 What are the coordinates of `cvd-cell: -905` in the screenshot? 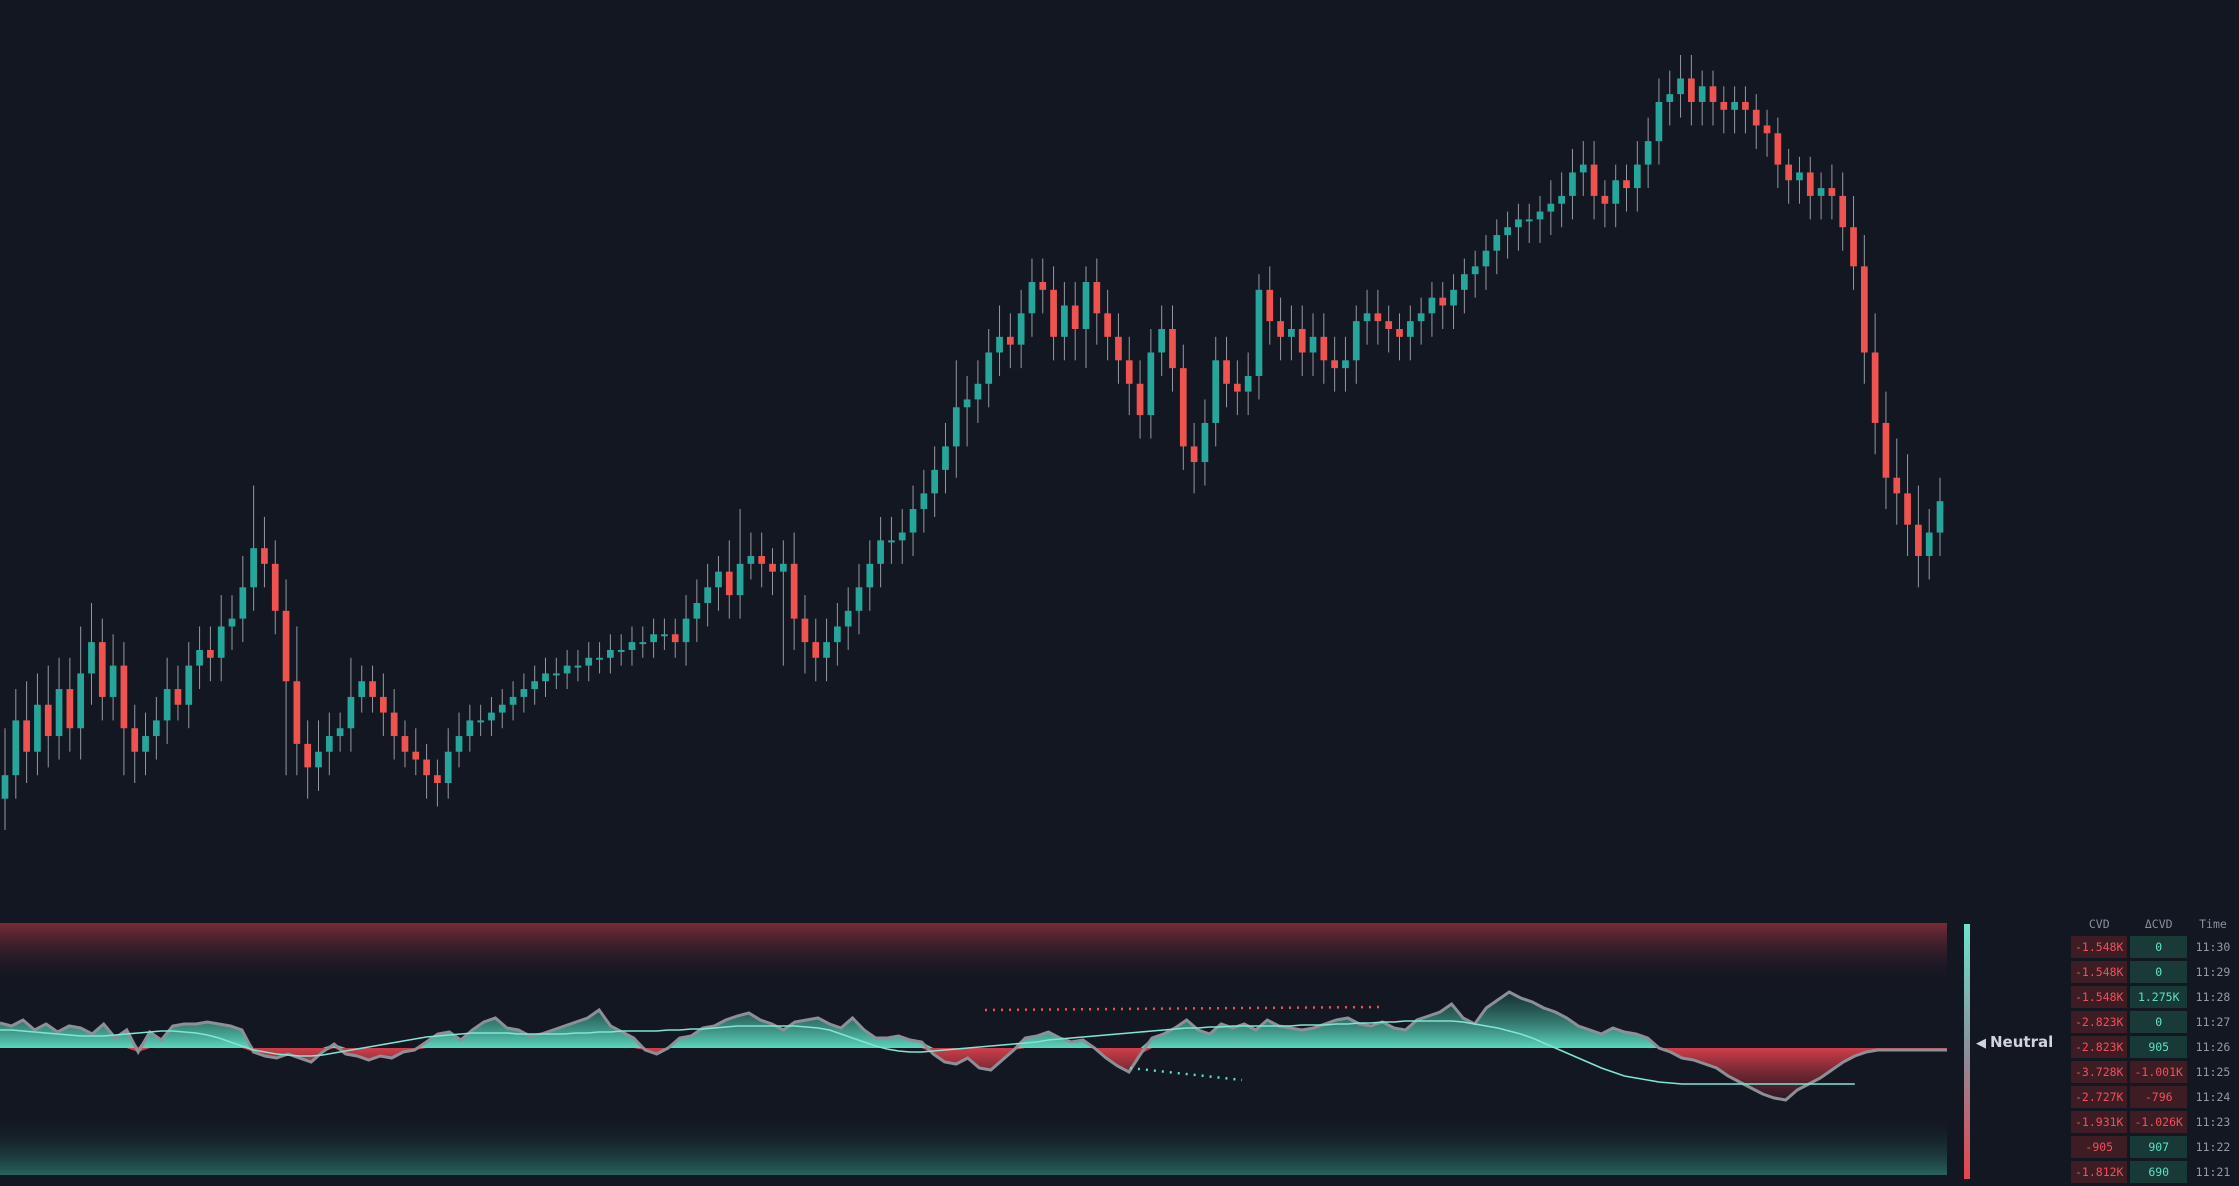 It's located at (2099, 1147).